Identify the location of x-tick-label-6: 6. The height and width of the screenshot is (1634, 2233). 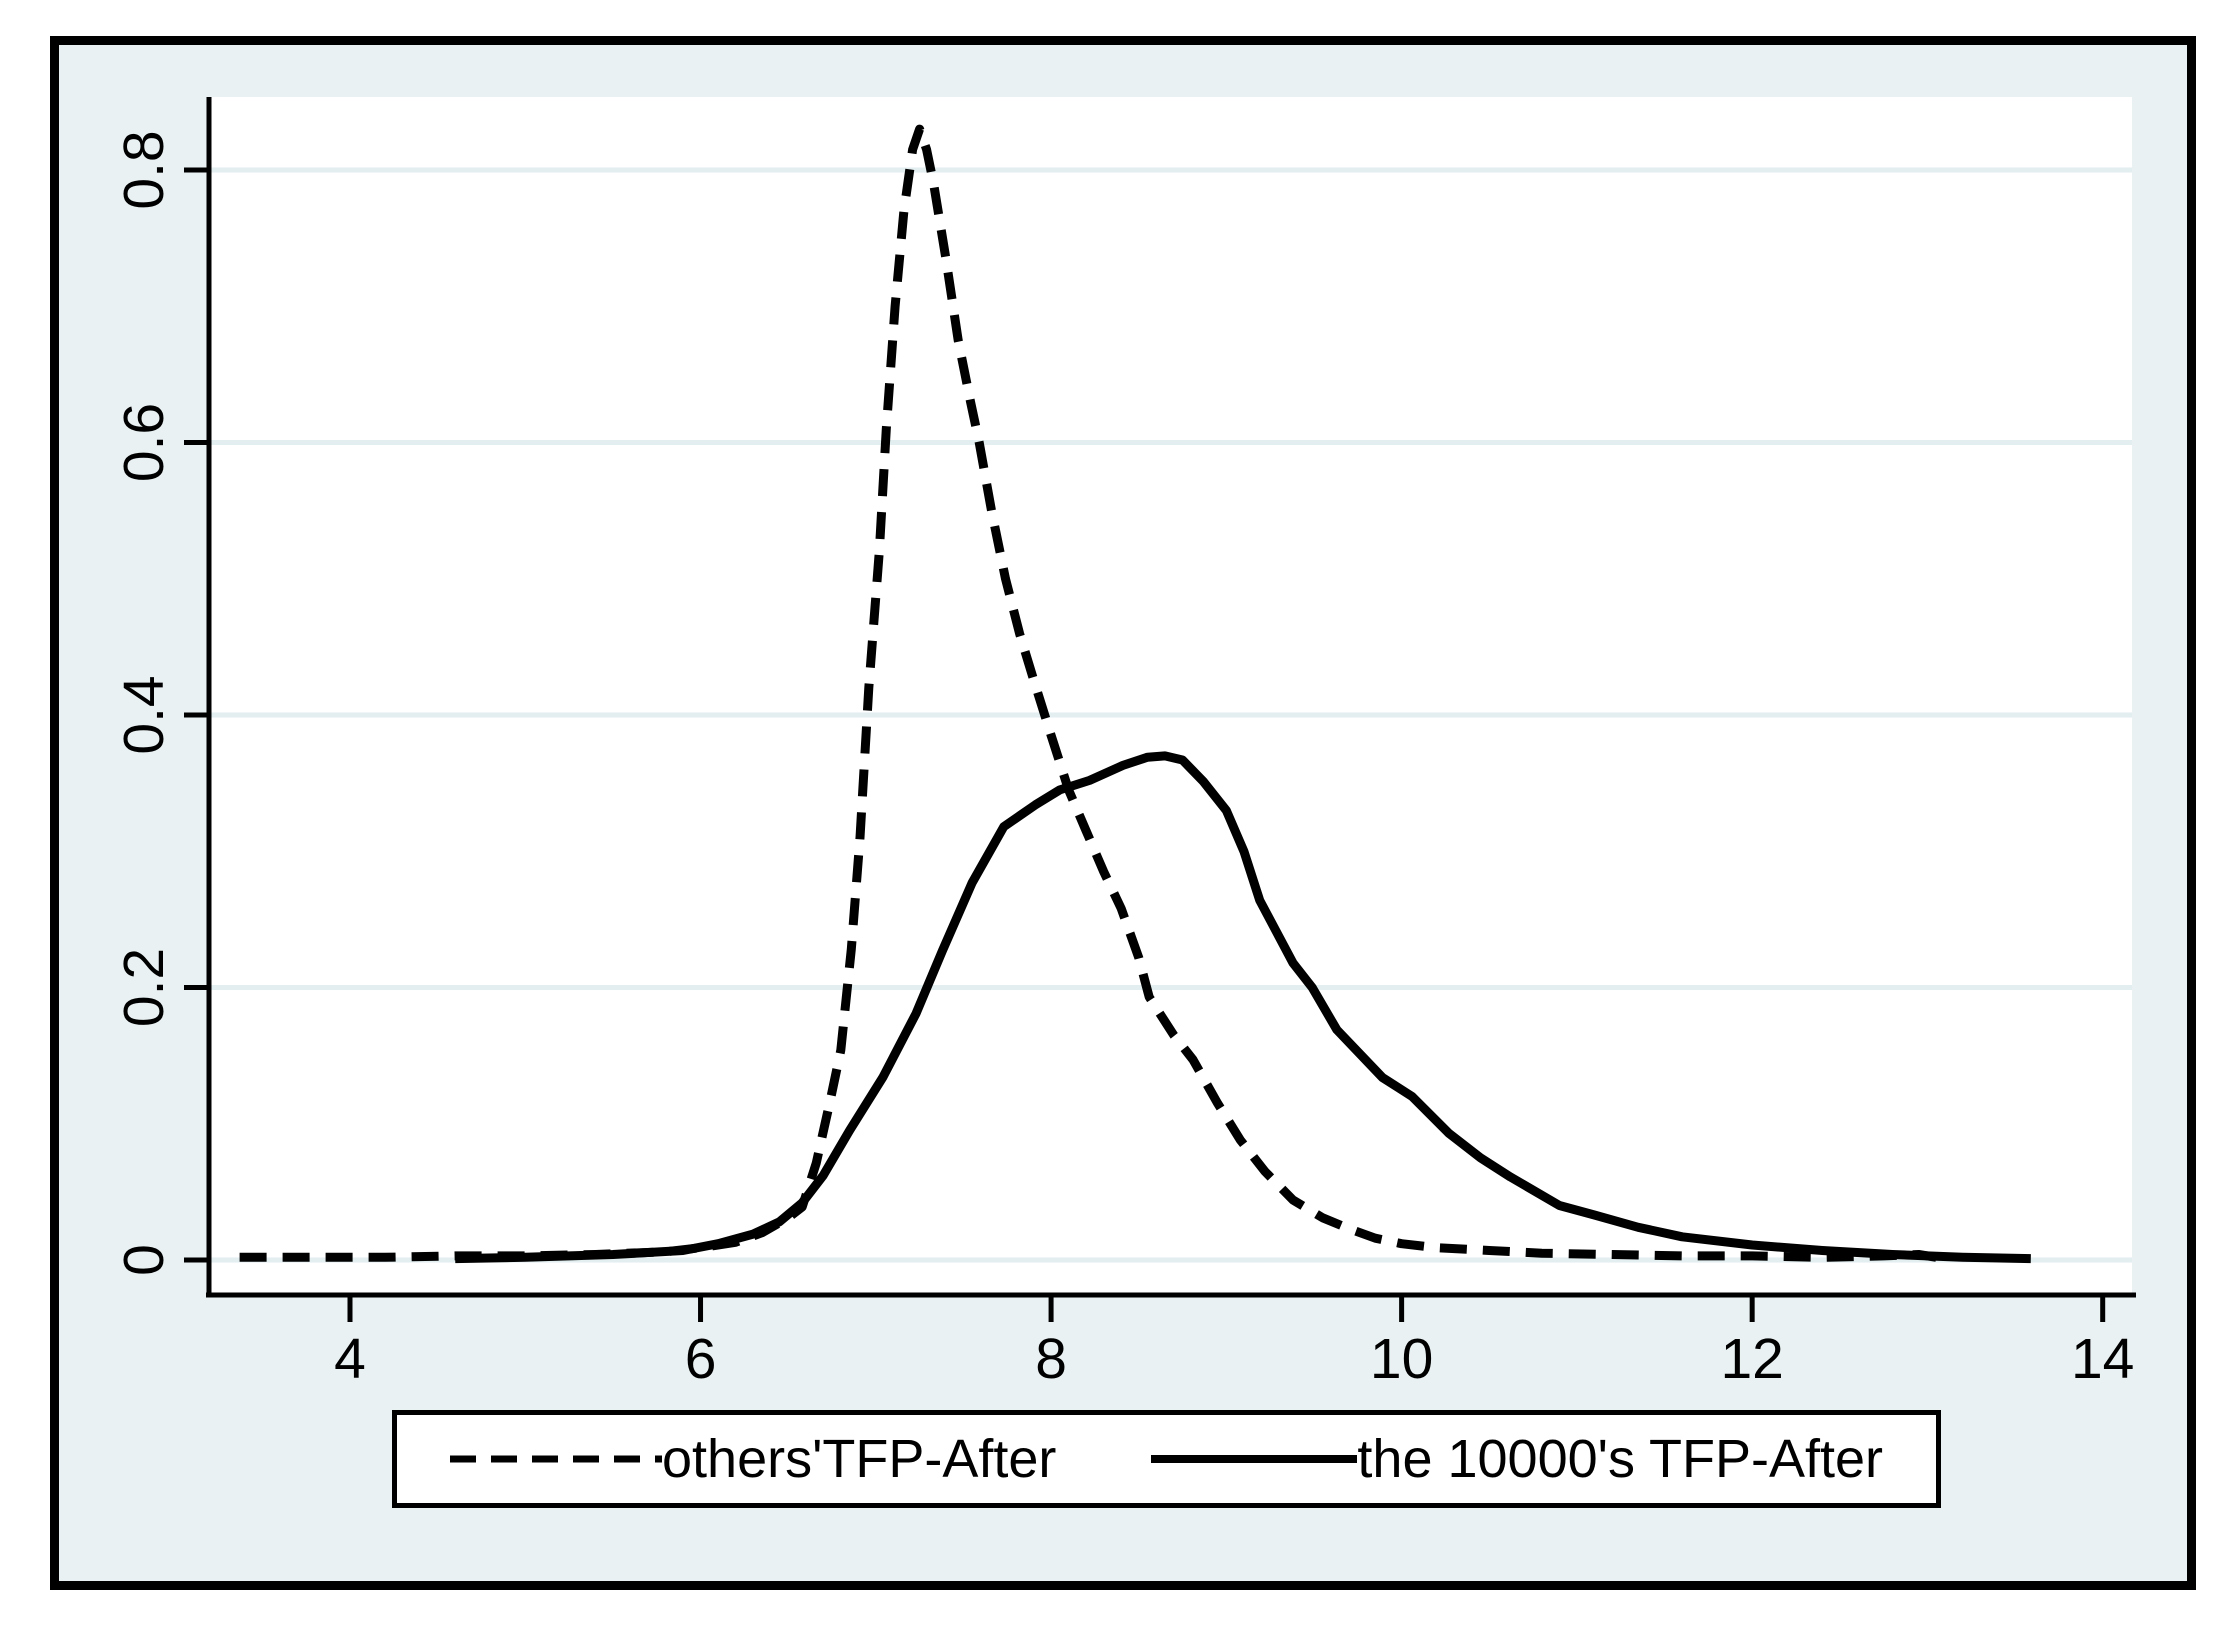
(701, 1359).